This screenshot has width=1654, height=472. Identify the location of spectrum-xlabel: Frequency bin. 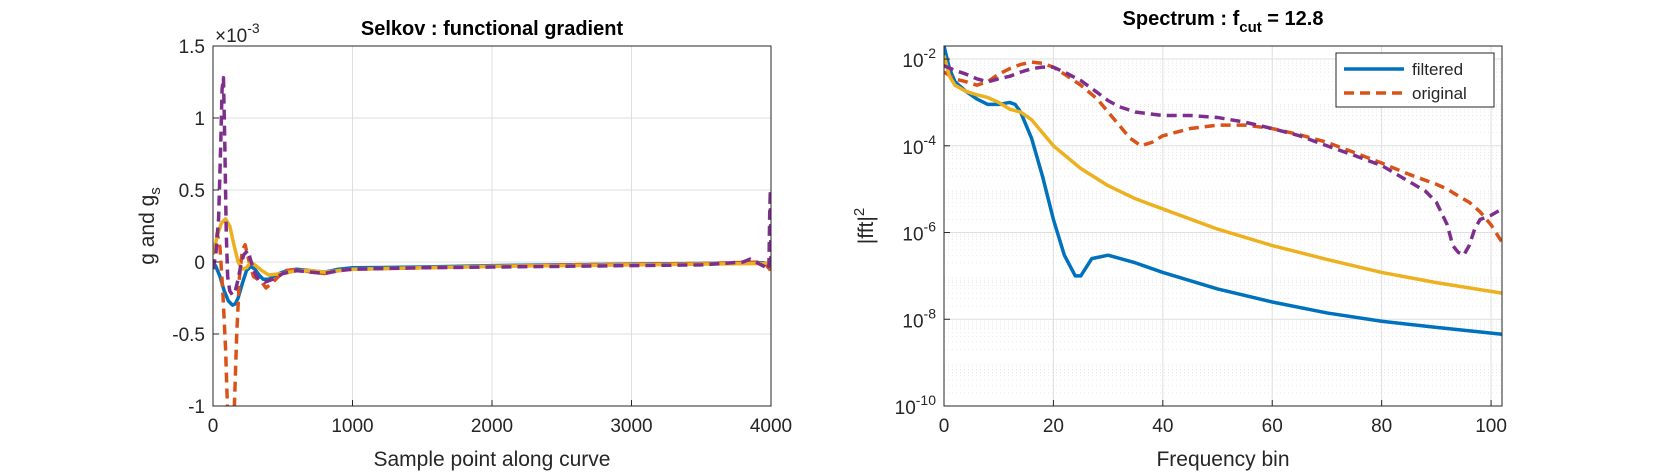
(1222, 459).